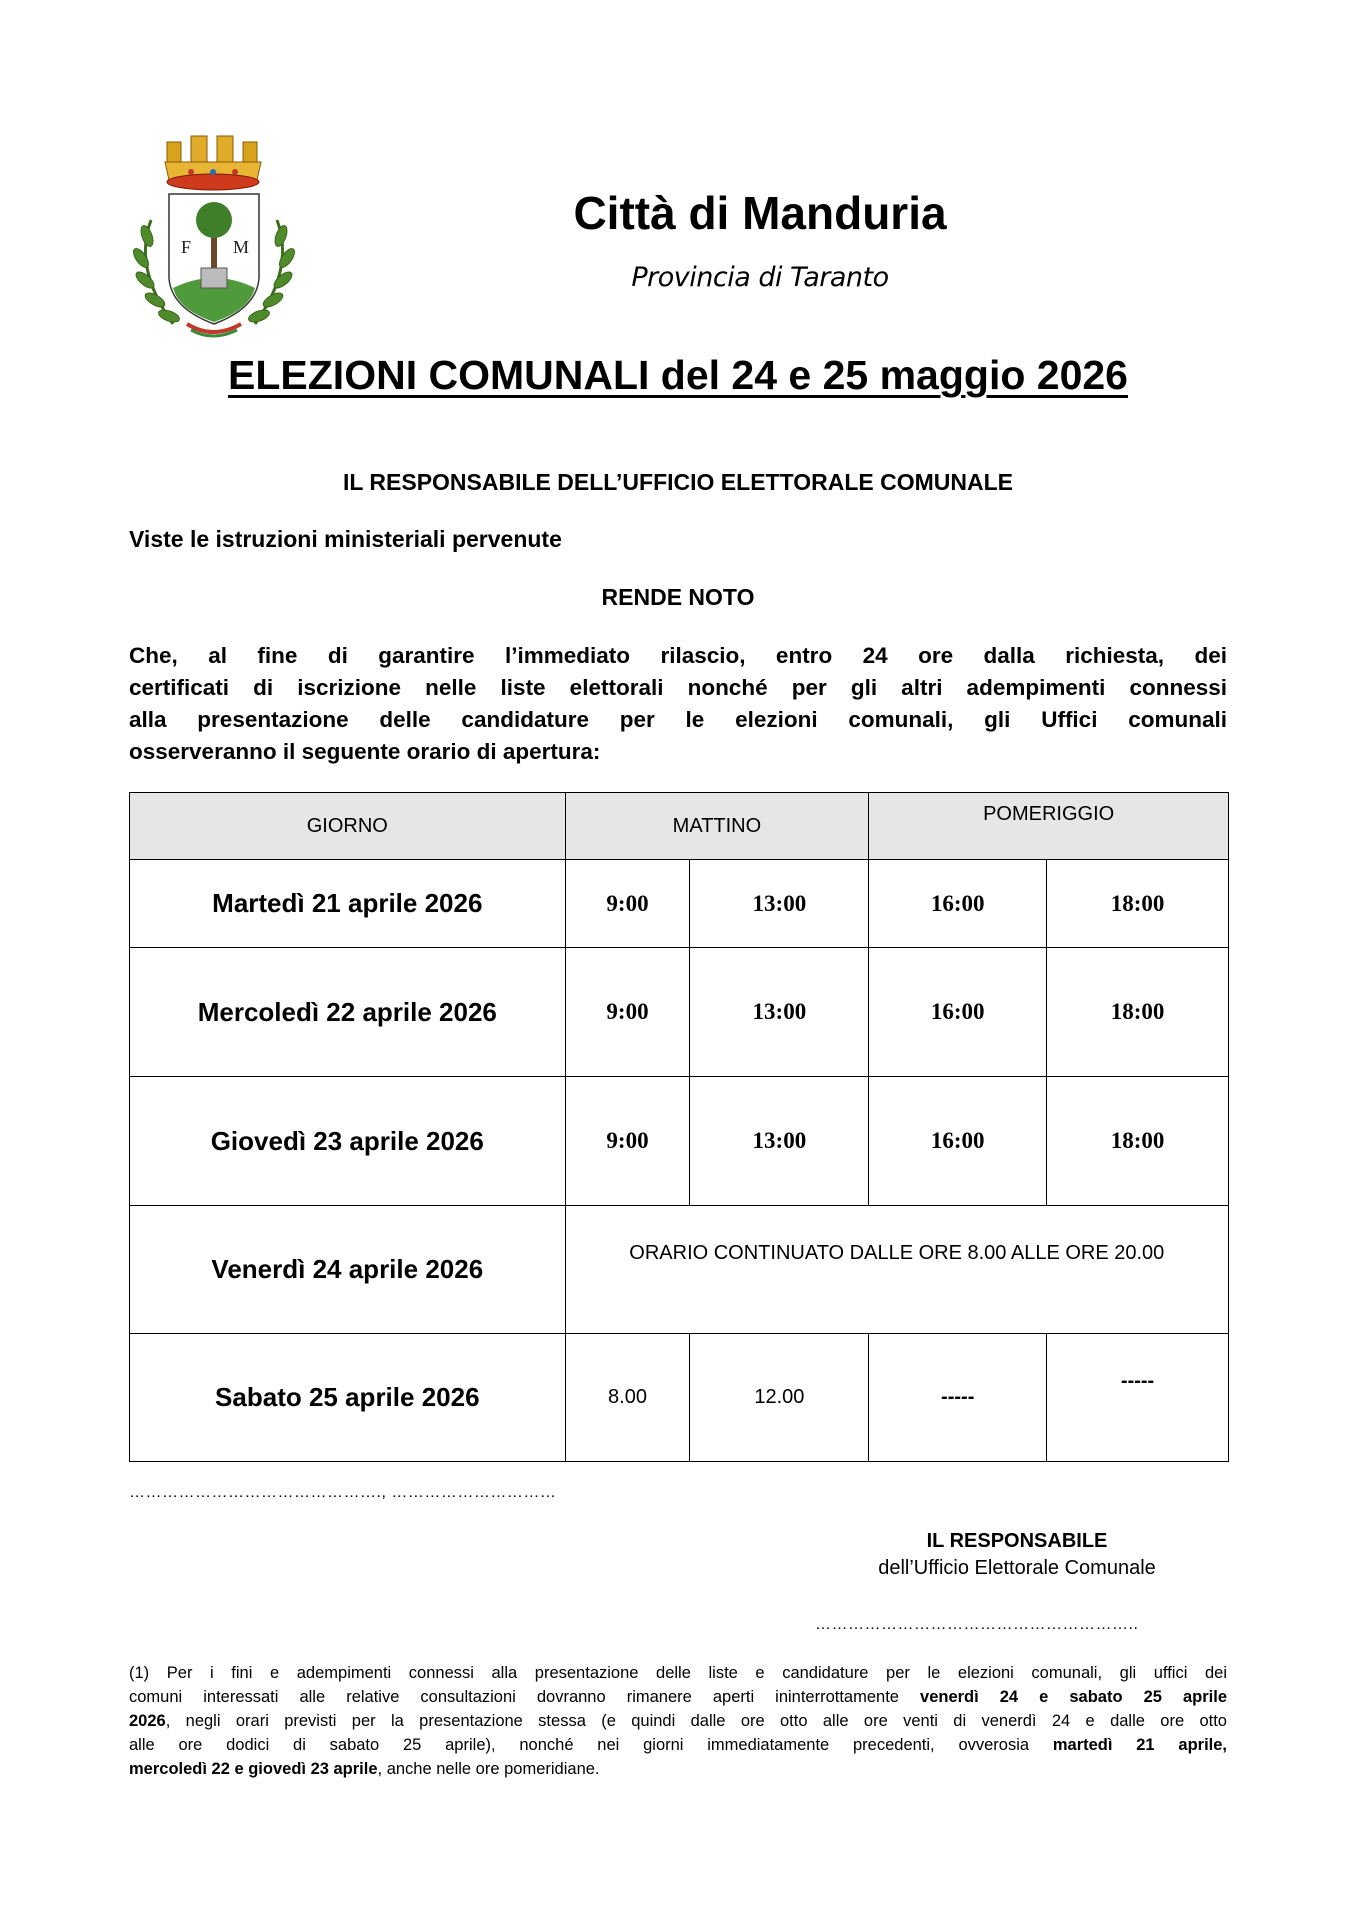 This screenshot has width=1348, height=1907. Describe the element at coordinates (347, 903) in the screenshot. I see `day-cell: Martedì 21 aprile 2026` at that location.